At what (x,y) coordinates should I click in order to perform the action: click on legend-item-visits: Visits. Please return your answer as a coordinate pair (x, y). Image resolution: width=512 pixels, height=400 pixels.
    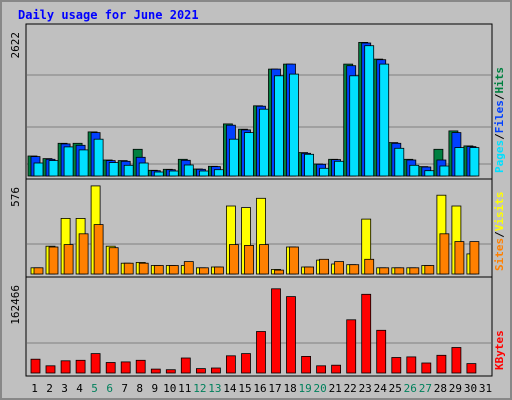
    Looking at the image, I should click on (499, 212).